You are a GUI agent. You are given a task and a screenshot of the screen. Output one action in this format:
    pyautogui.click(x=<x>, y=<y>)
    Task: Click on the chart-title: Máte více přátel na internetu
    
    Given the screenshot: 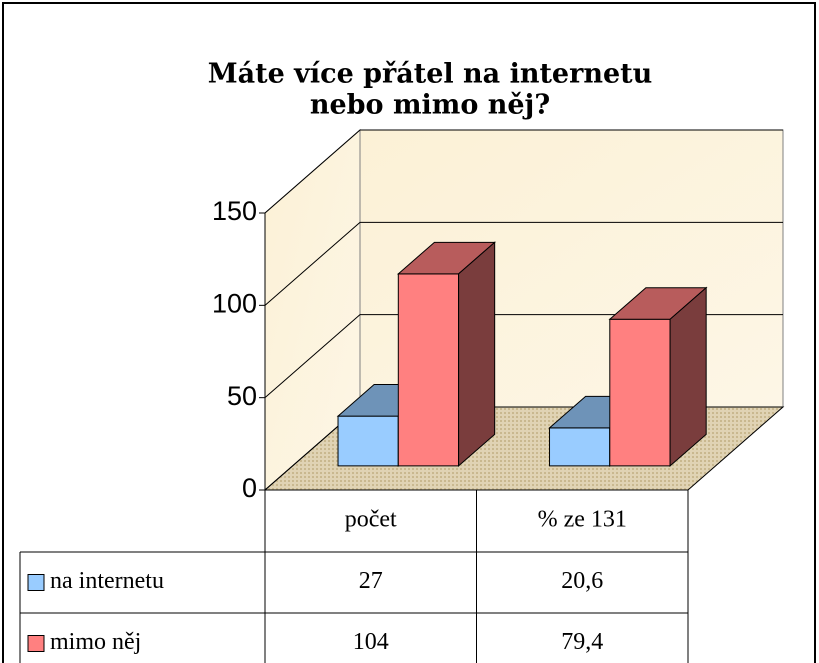 What is the action you would take?
    pyautogui.click(x=430, y=74)
    